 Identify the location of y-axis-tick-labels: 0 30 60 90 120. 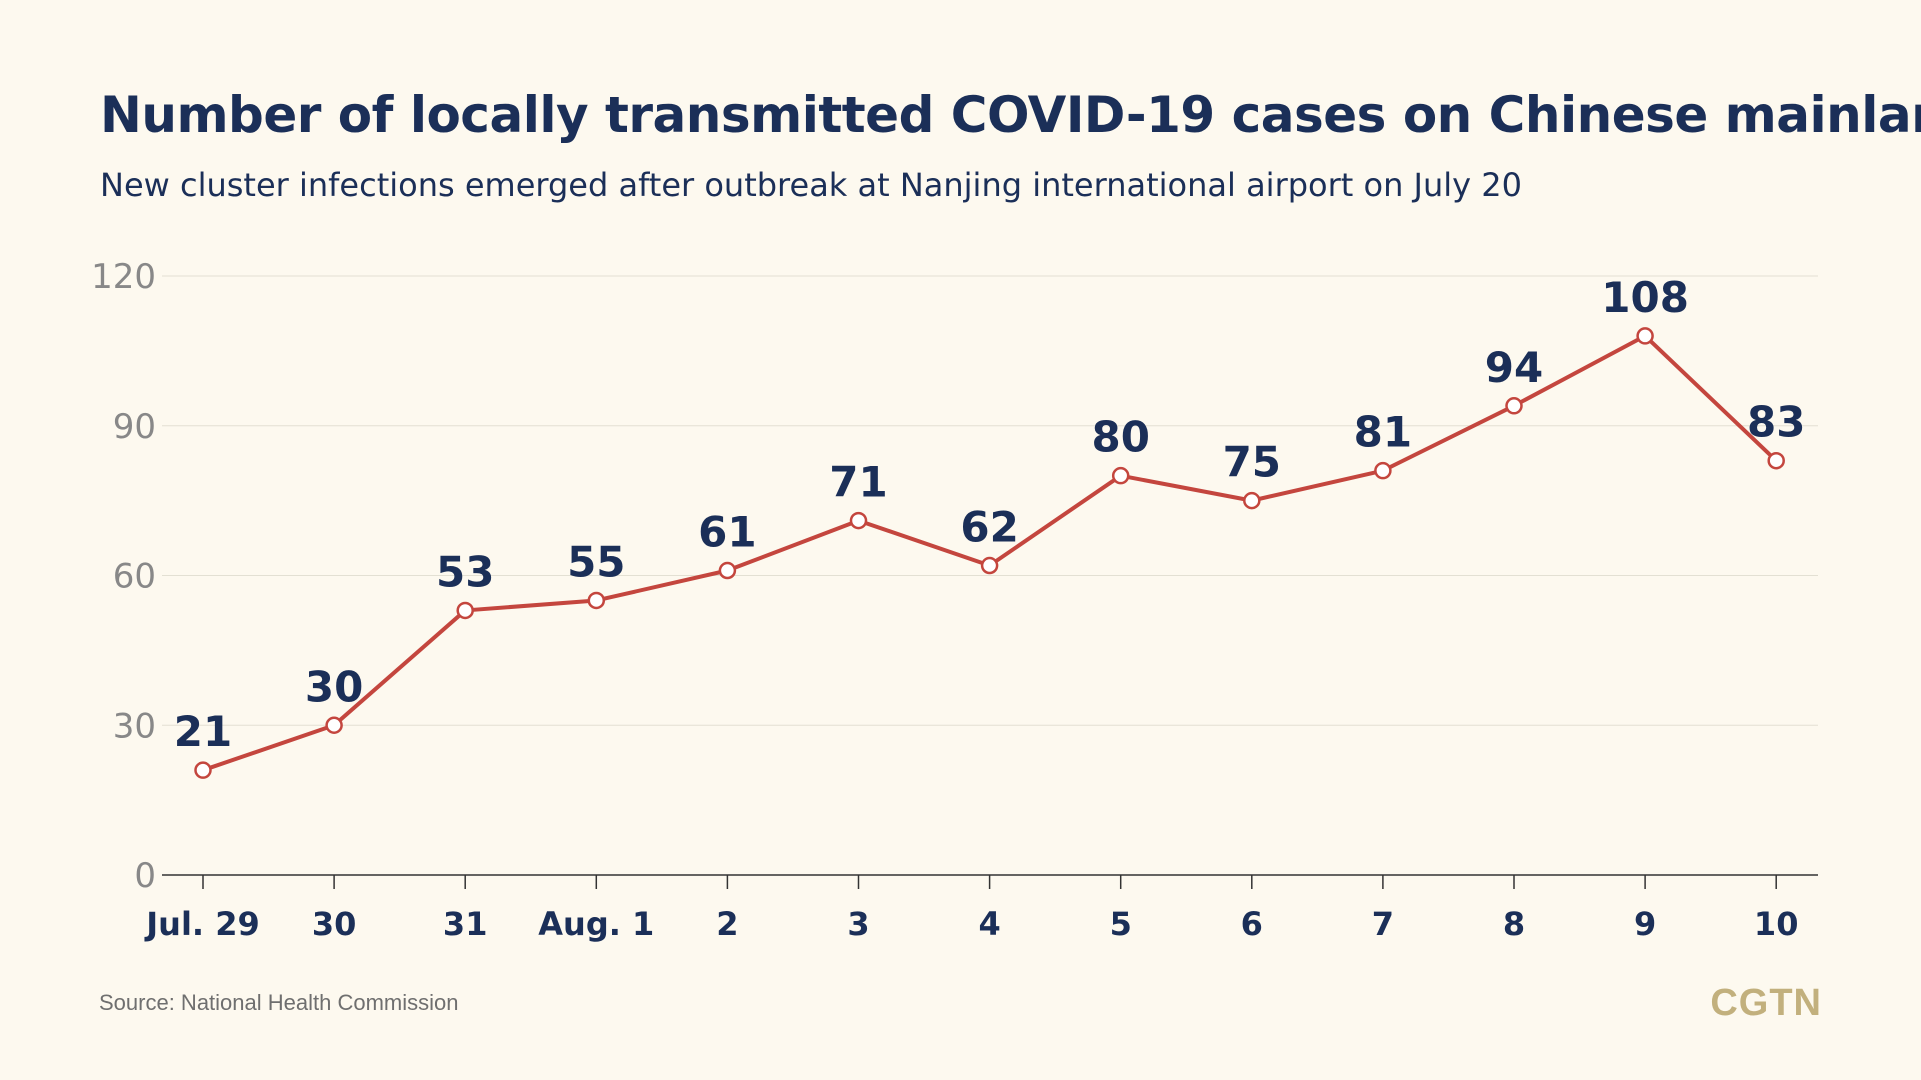
(123, 576).